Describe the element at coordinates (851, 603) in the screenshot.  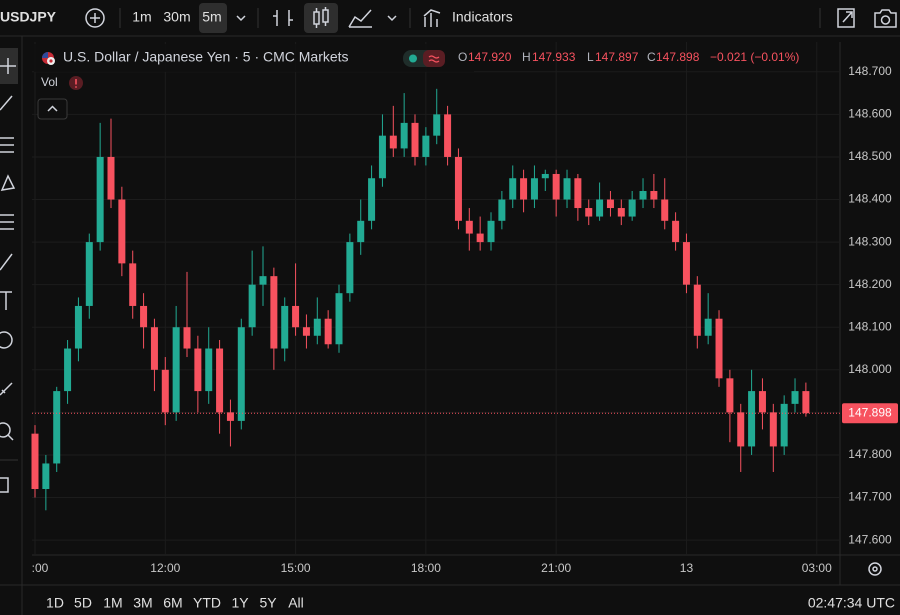
I see `clock: 02:47:34 UTC` at that location.